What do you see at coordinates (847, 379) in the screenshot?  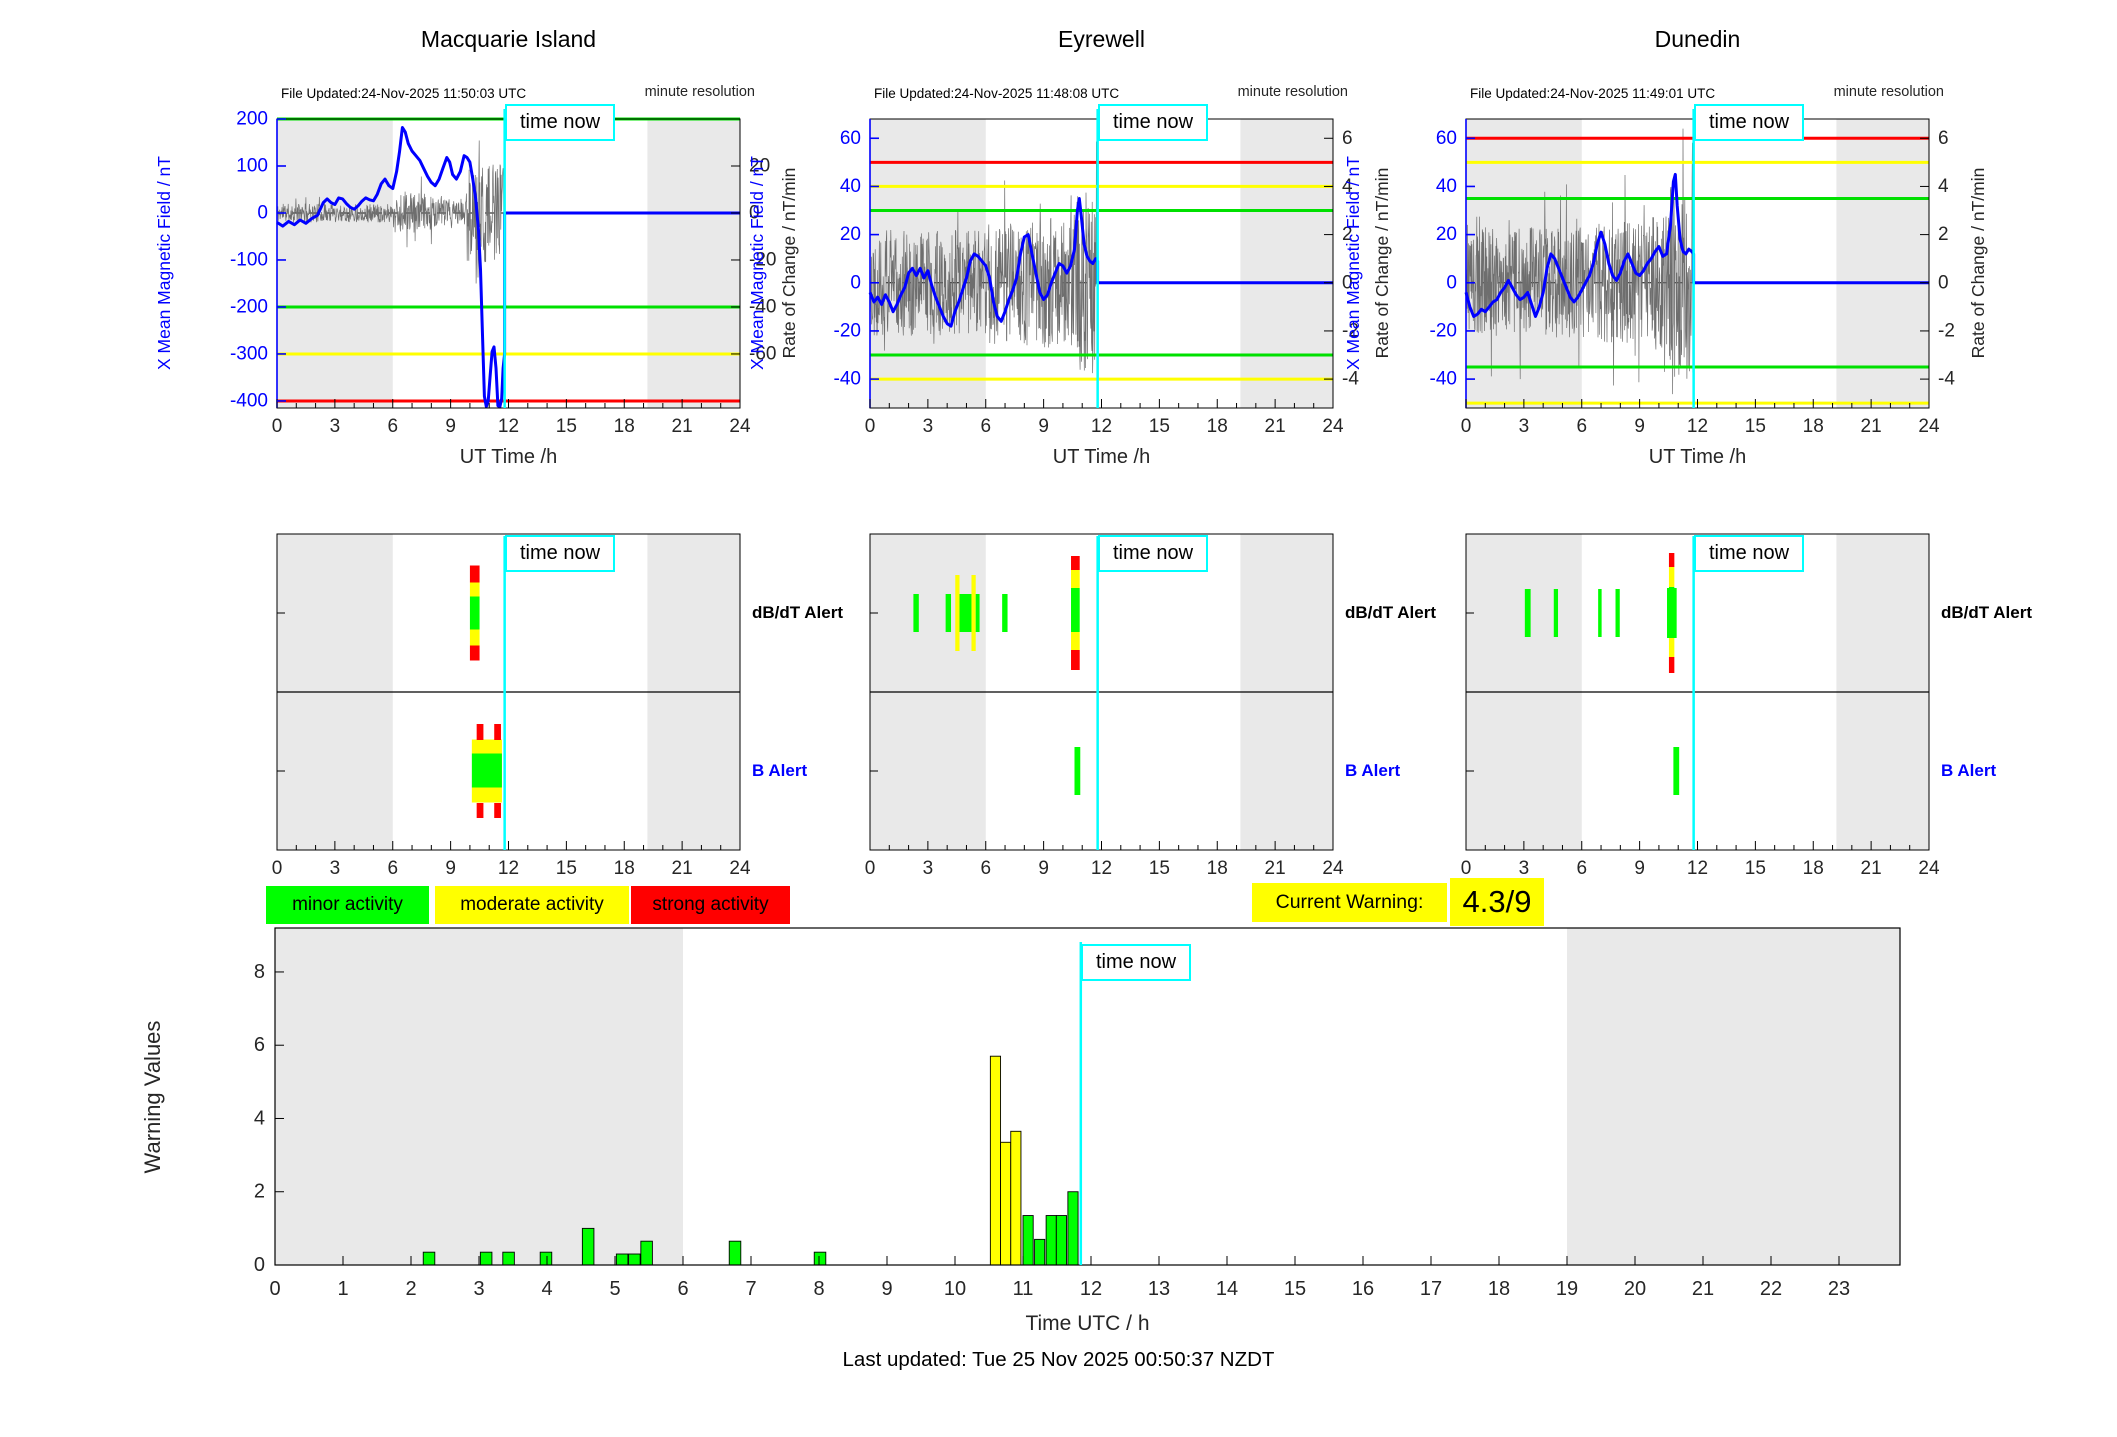 I see `svg-text: -40` at bounding box center [847, 379].